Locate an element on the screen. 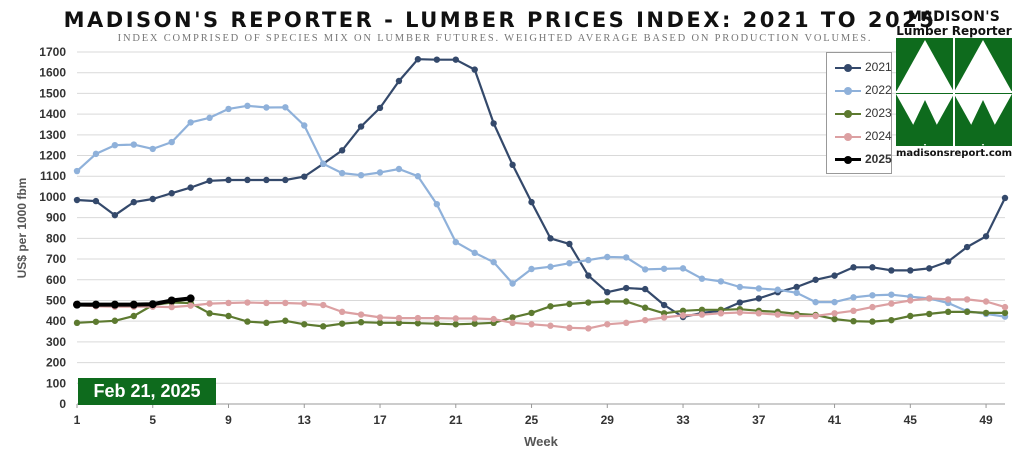  y-tick-label: 1700 is located at coordinates (52, 52).